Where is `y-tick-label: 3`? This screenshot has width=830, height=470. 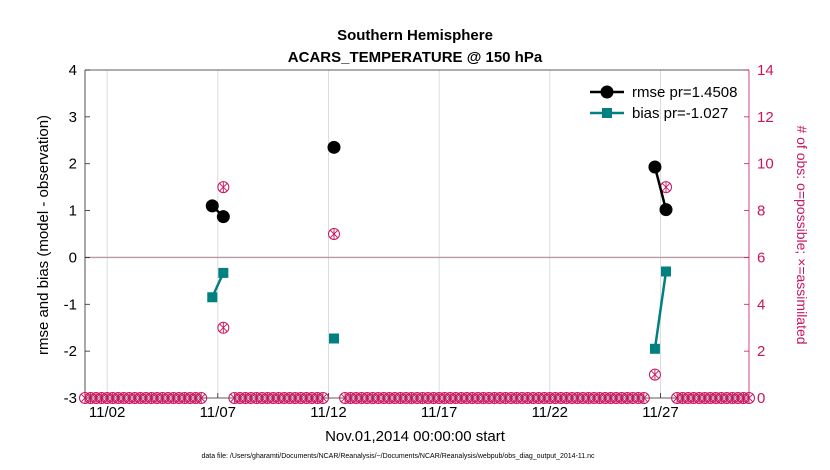
y-tick-label: 3 is located at coordinates (73, 117).